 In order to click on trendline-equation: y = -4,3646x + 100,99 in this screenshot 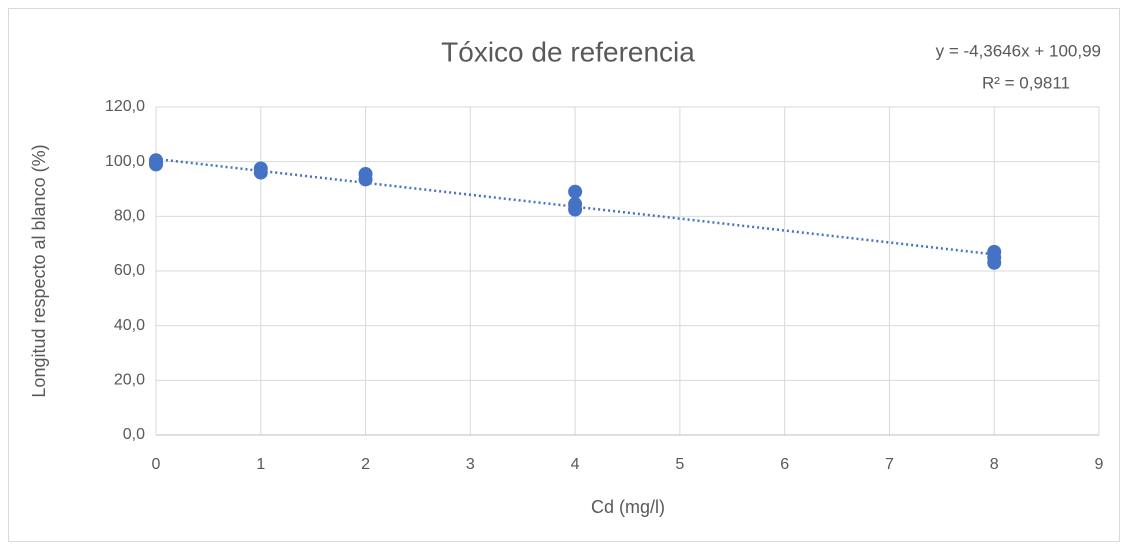, I will do `click(1018, 50)`.